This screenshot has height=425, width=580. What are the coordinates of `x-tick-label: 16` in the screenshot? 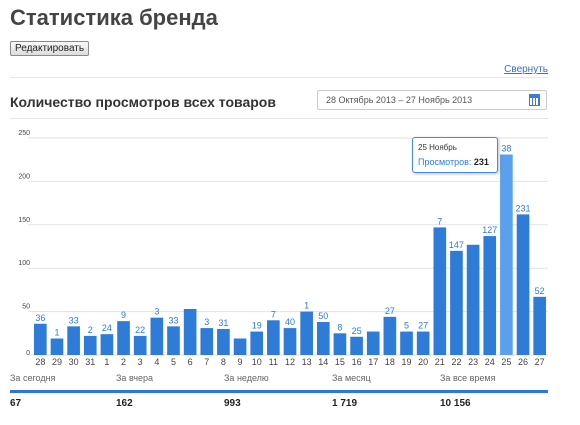 It's located at (357, 362).